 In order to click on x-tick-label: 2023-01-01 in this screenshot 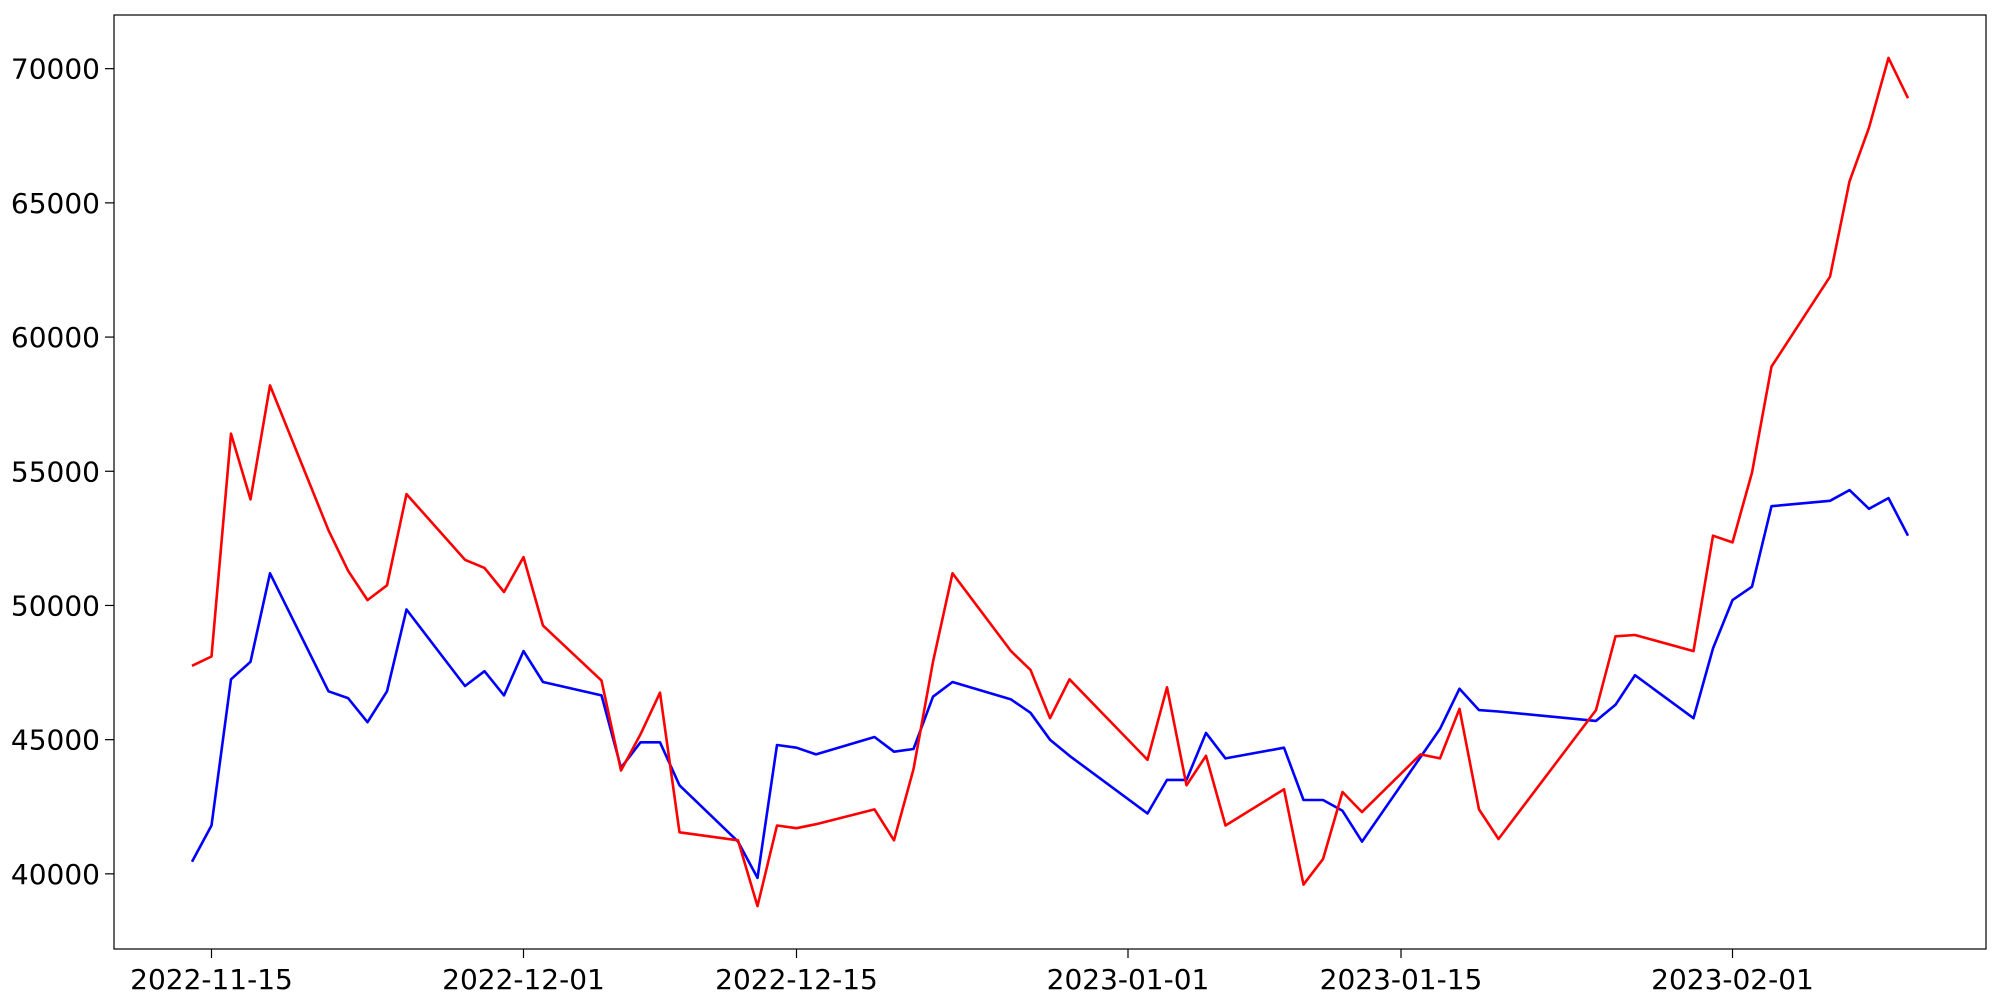, I will do `click(1128, 979)`.